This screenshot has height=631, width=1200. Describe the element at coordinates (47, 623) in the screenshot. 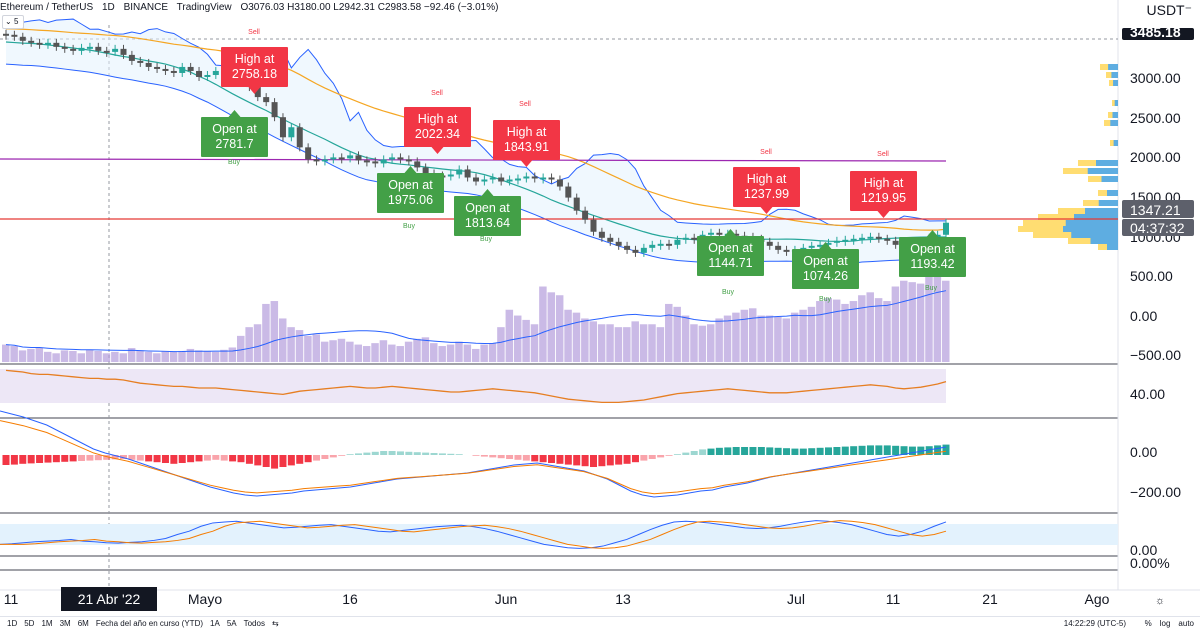

I see `range-button-2: 1M` at that location.